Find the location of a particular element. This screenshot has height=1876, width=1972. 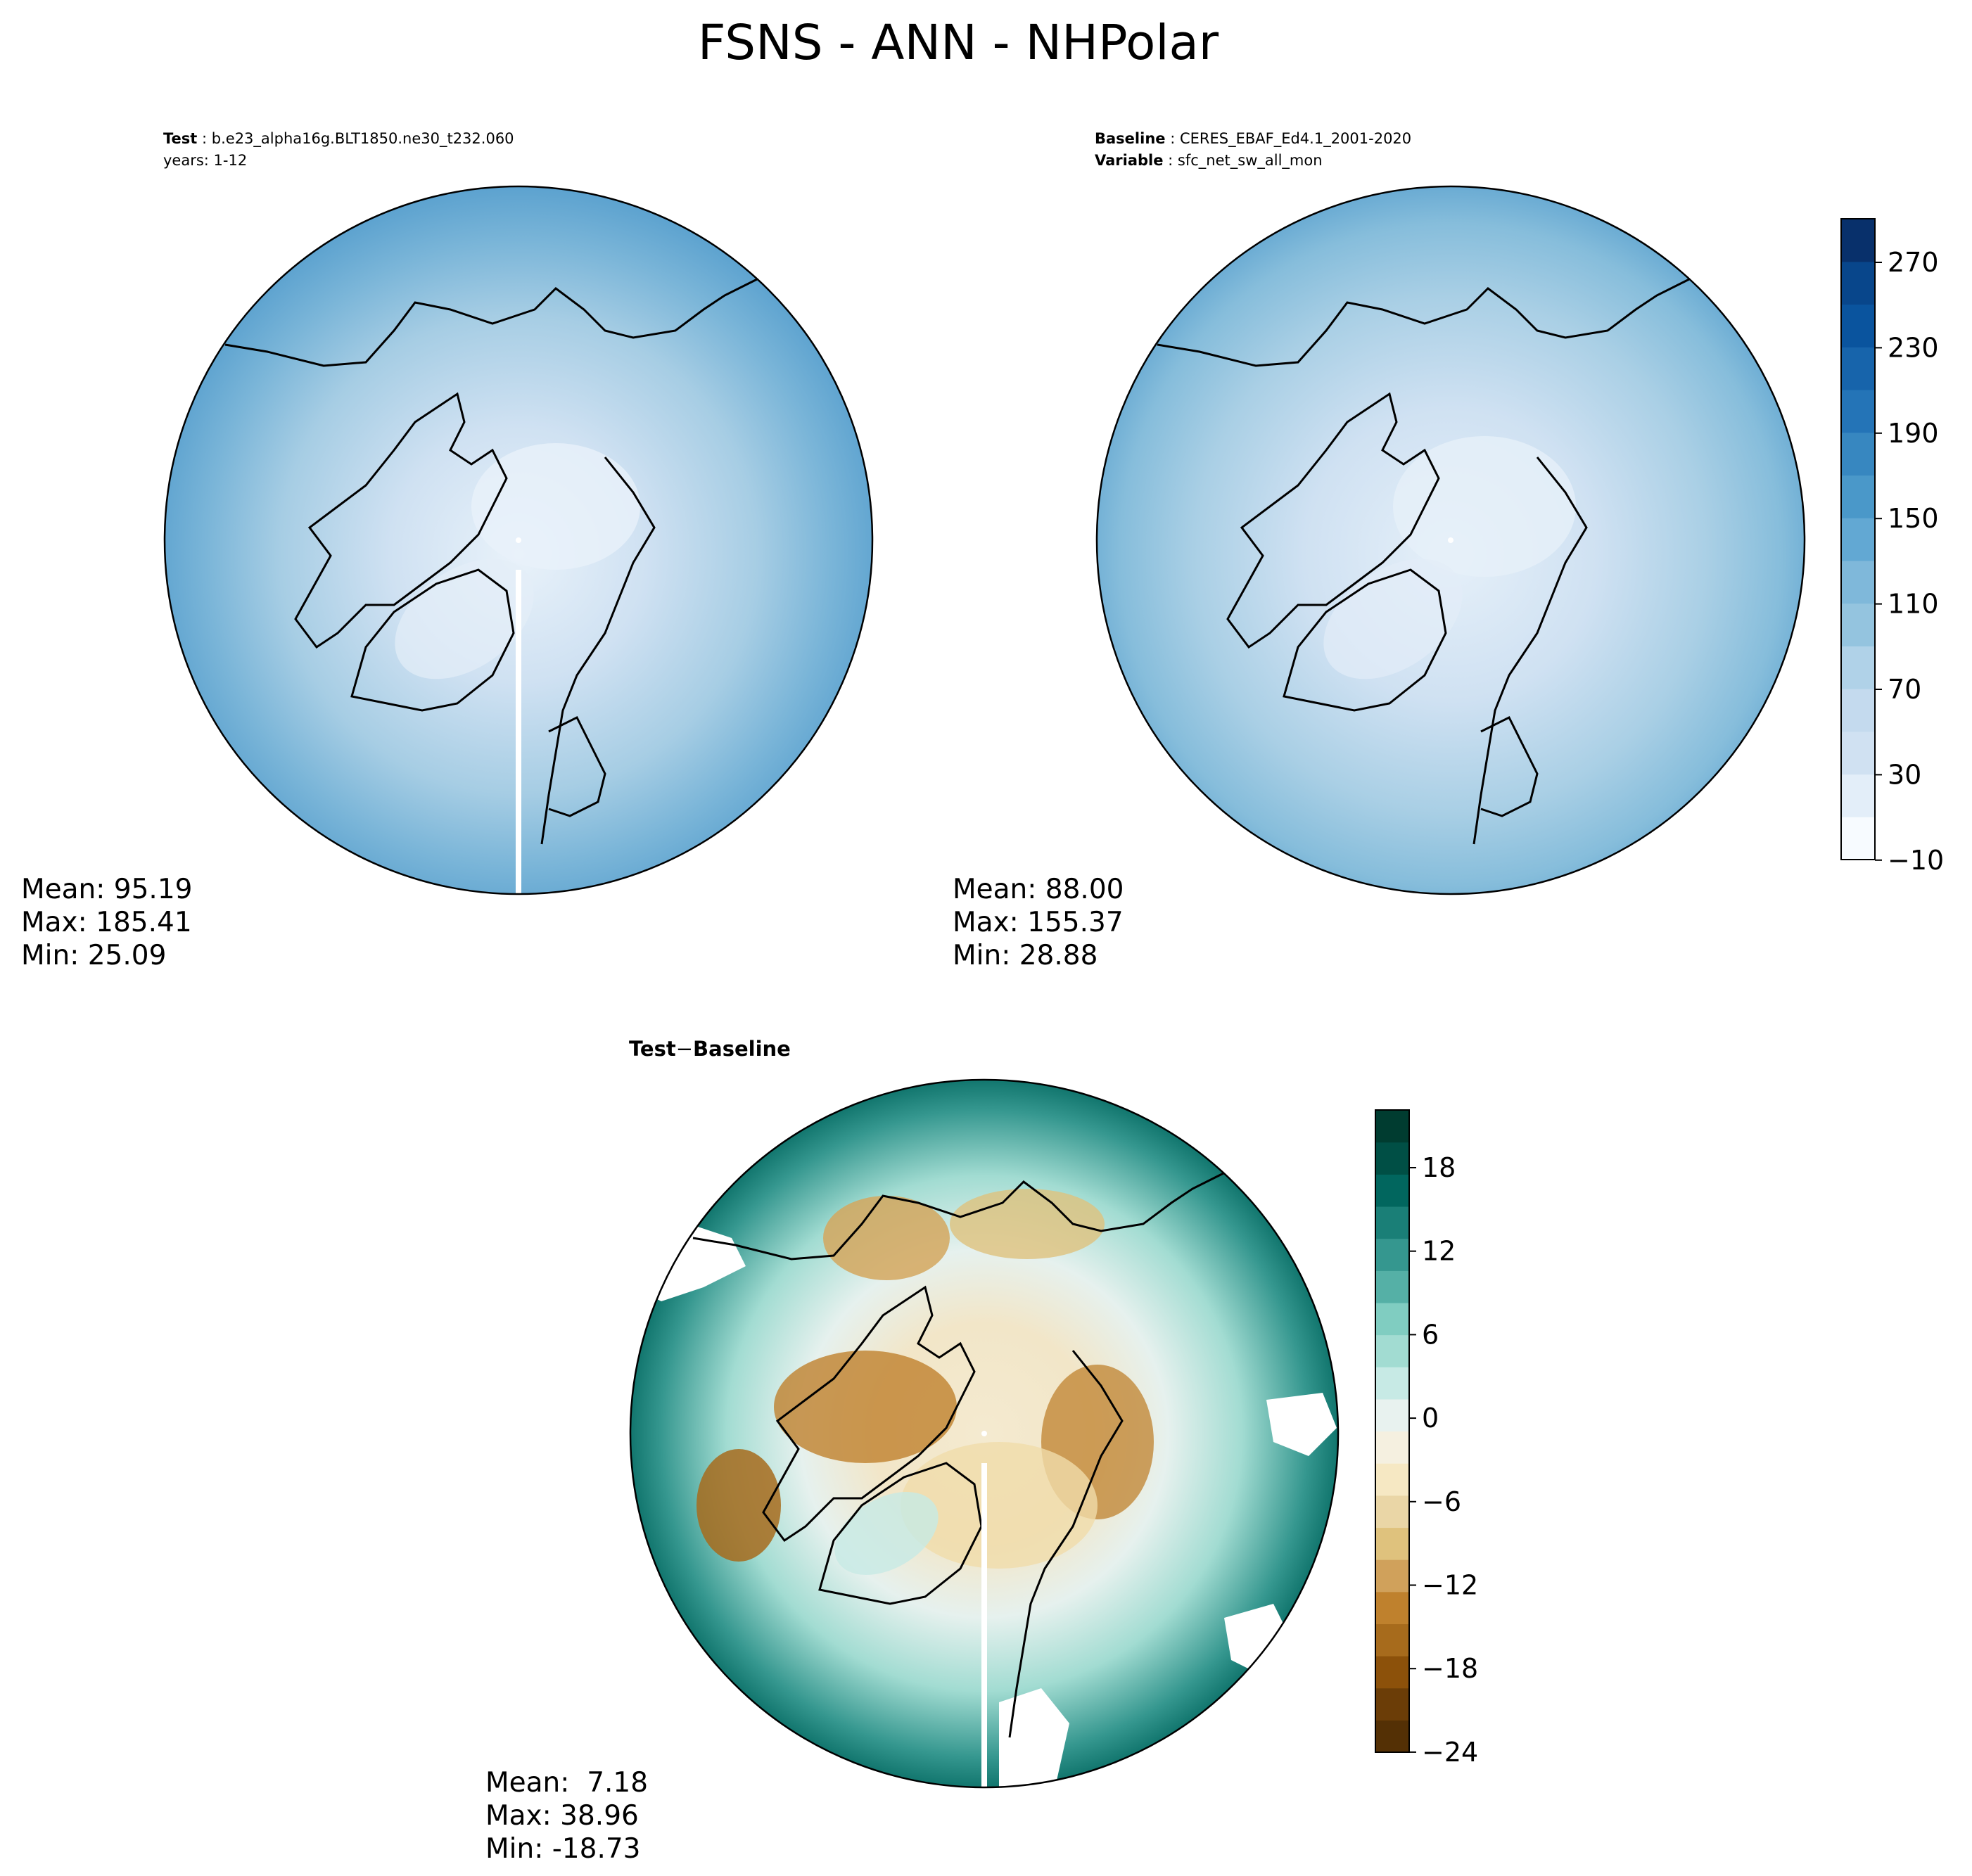

colorbar-2-tick-label: −6 is located at coordinates (1441, 1501).